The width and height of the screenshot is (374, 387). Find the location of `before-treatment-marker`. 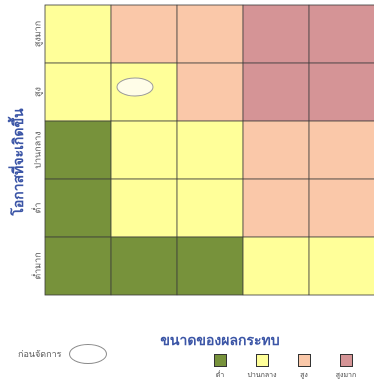

before-treatment-marker is located at coordinates (135, 87).